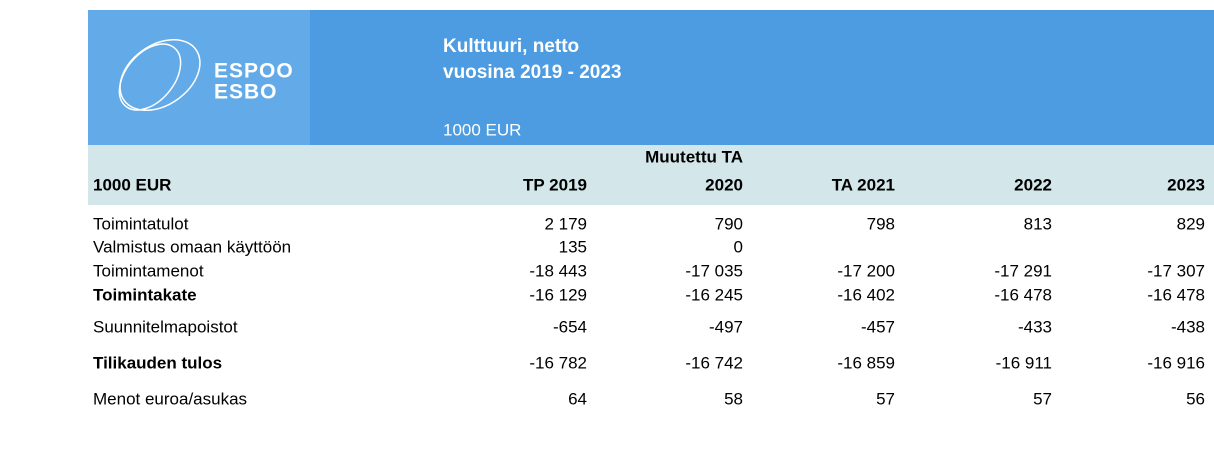 Image resolution: width=1214 pixels, height=453 pixels. Describe the element at coordinates (878, 326) in the screenshot. I see `cell: -457` at that location.